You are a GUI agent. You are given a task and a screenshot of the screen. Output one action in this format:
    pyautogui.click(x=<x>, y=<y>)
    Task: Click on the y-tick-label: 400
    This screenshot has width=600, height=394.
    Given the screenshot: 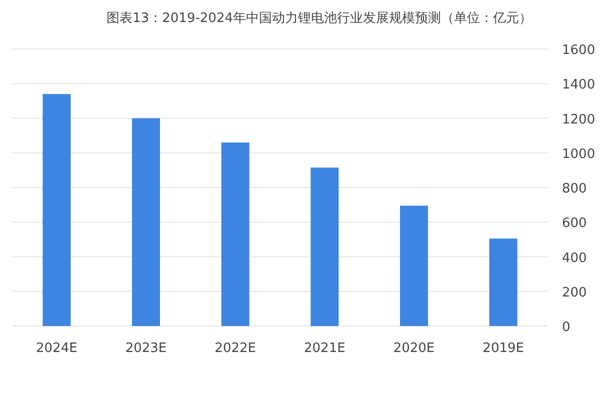 What is the action you would take?
    pyautogui.click(x=574, y=258)
    